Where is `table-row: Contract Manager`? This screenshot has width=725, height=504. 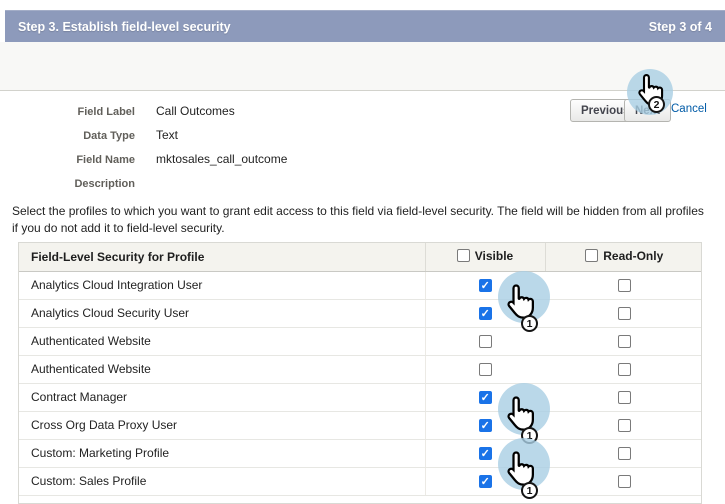 table-row: Contract Manager is located at coordinates (360, 397).